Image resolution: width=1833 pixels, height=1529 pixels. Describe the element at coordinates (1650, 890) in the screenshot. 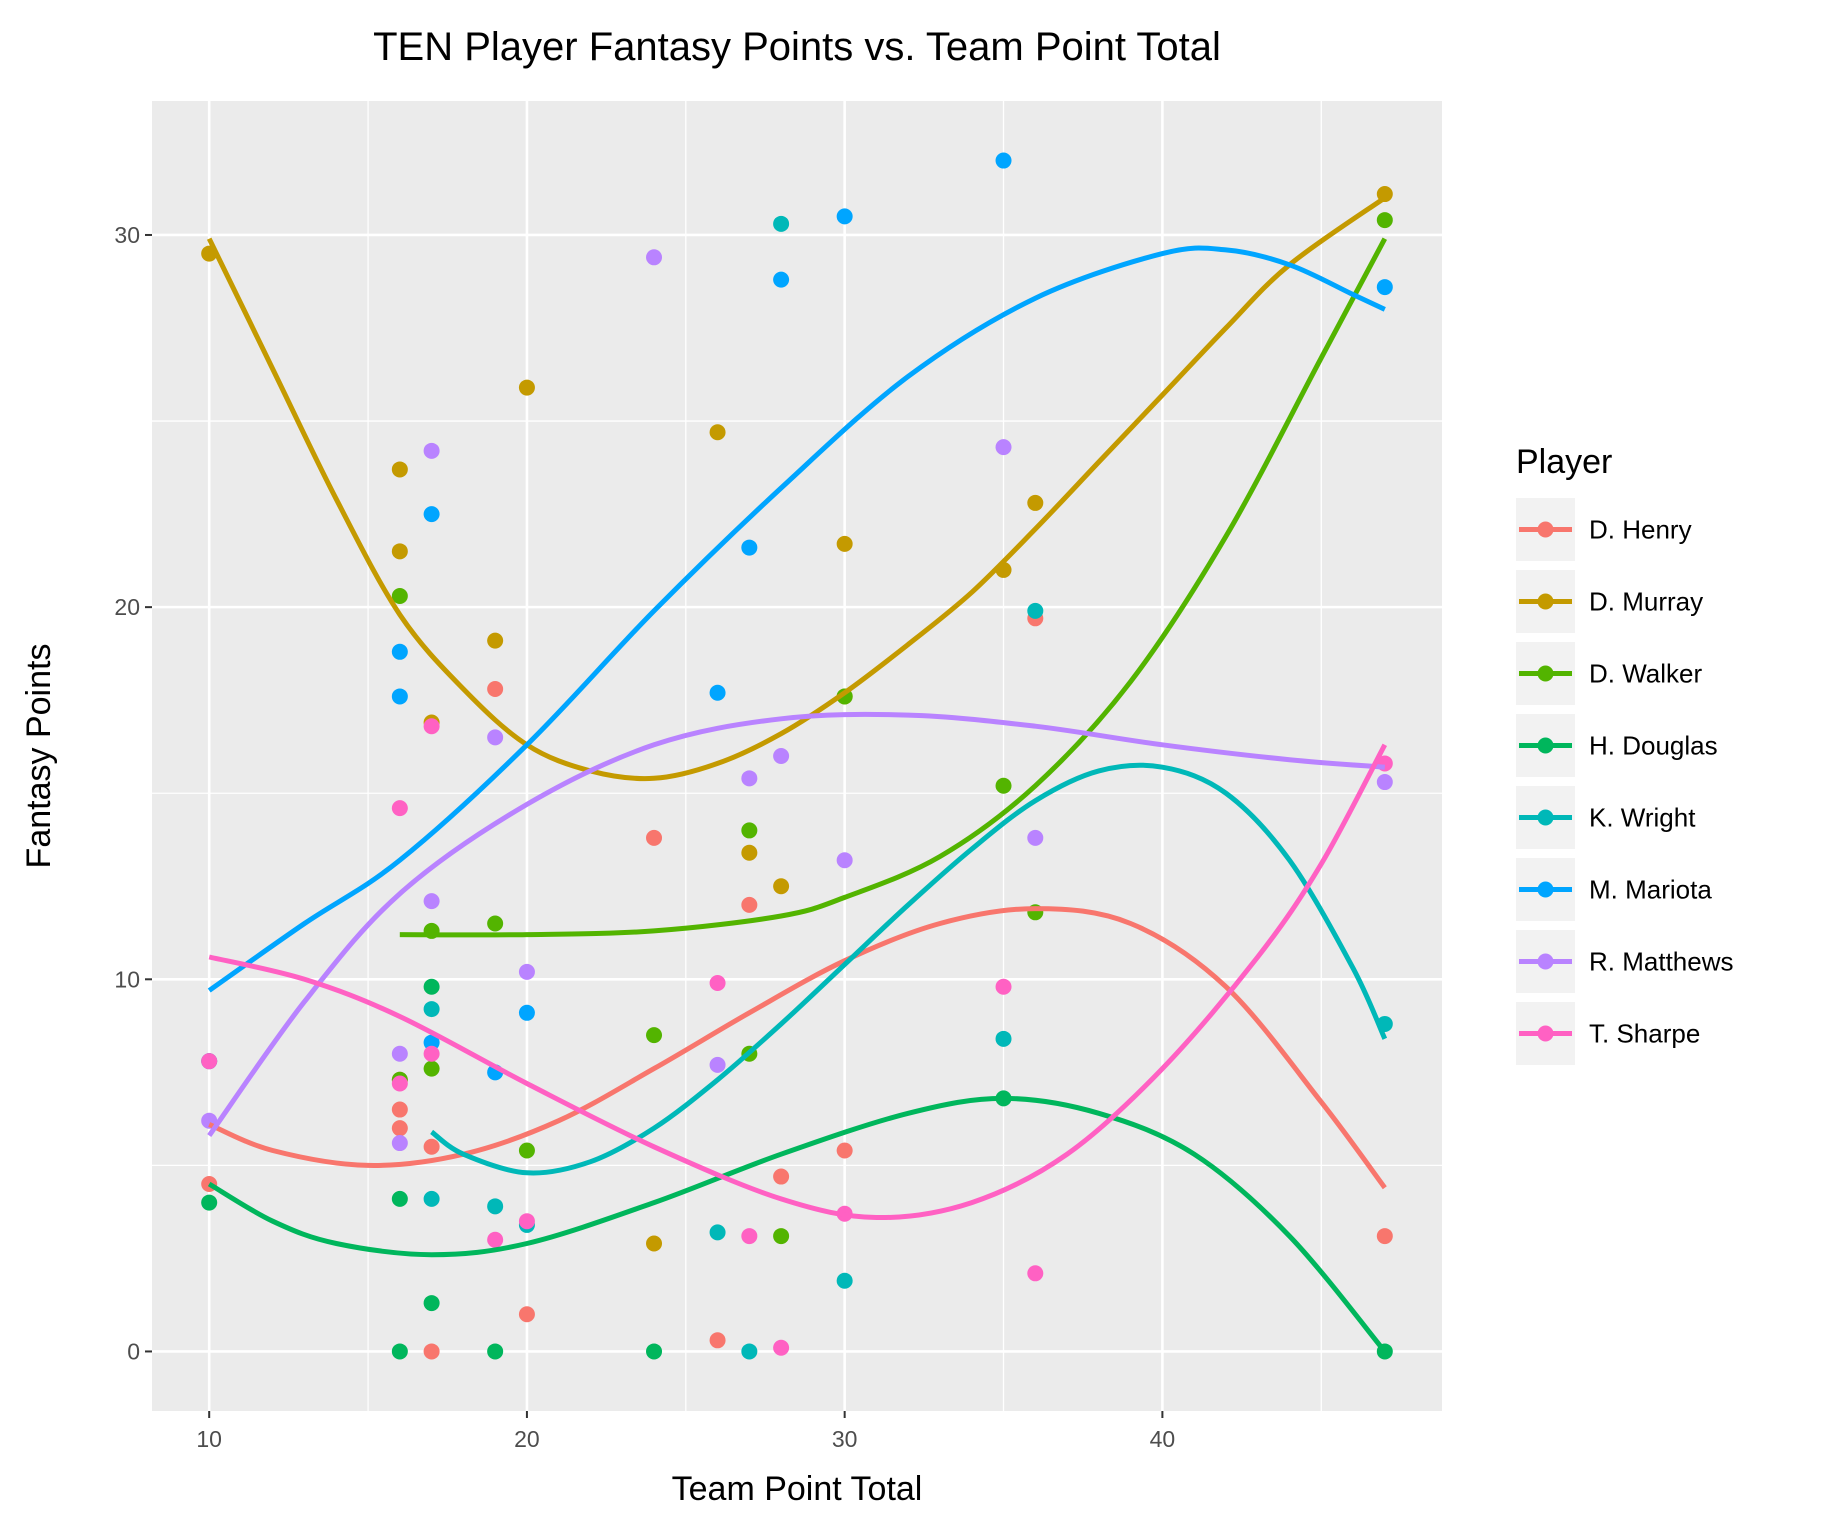

I see `legend-label: M. Mariota` at that location.